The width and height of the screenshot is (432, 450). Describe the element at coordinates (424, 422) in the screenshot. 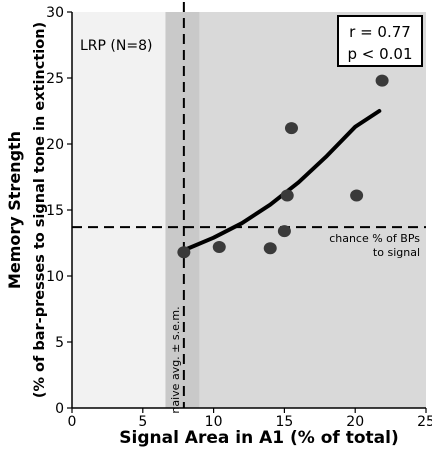

I see `x-tick-label: 25` at that location.